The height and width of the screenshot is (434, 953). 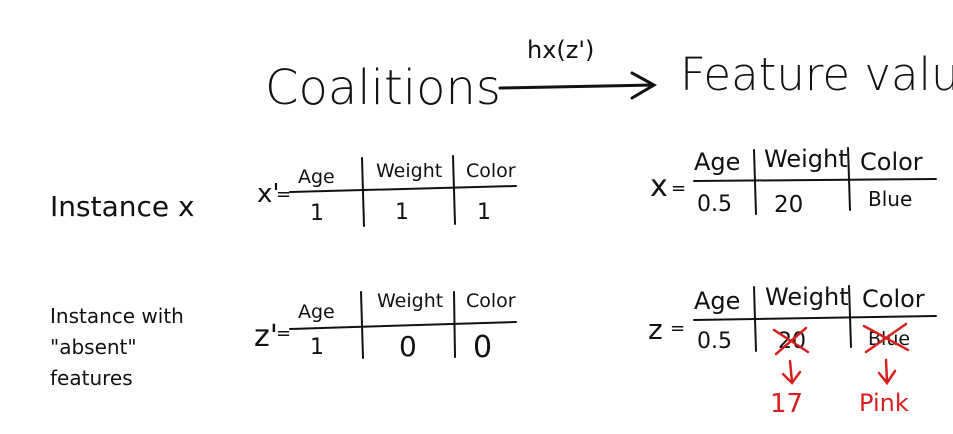 I want to click on table-z-prime: z' = Age Weight Color 1 0 0, so click(x=385, y=327).